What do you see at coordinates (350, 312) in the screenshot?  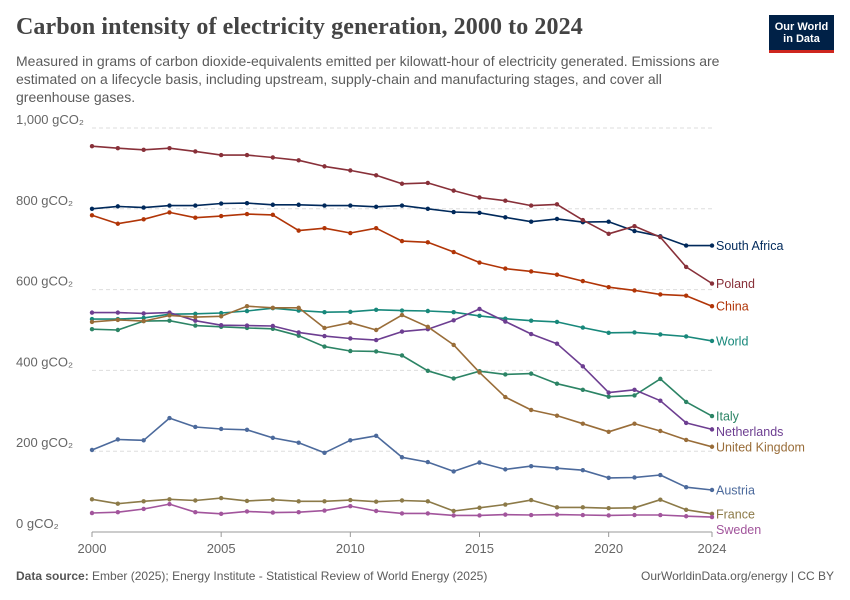 I see `point-world-2010` at bounding box center [350, 312].